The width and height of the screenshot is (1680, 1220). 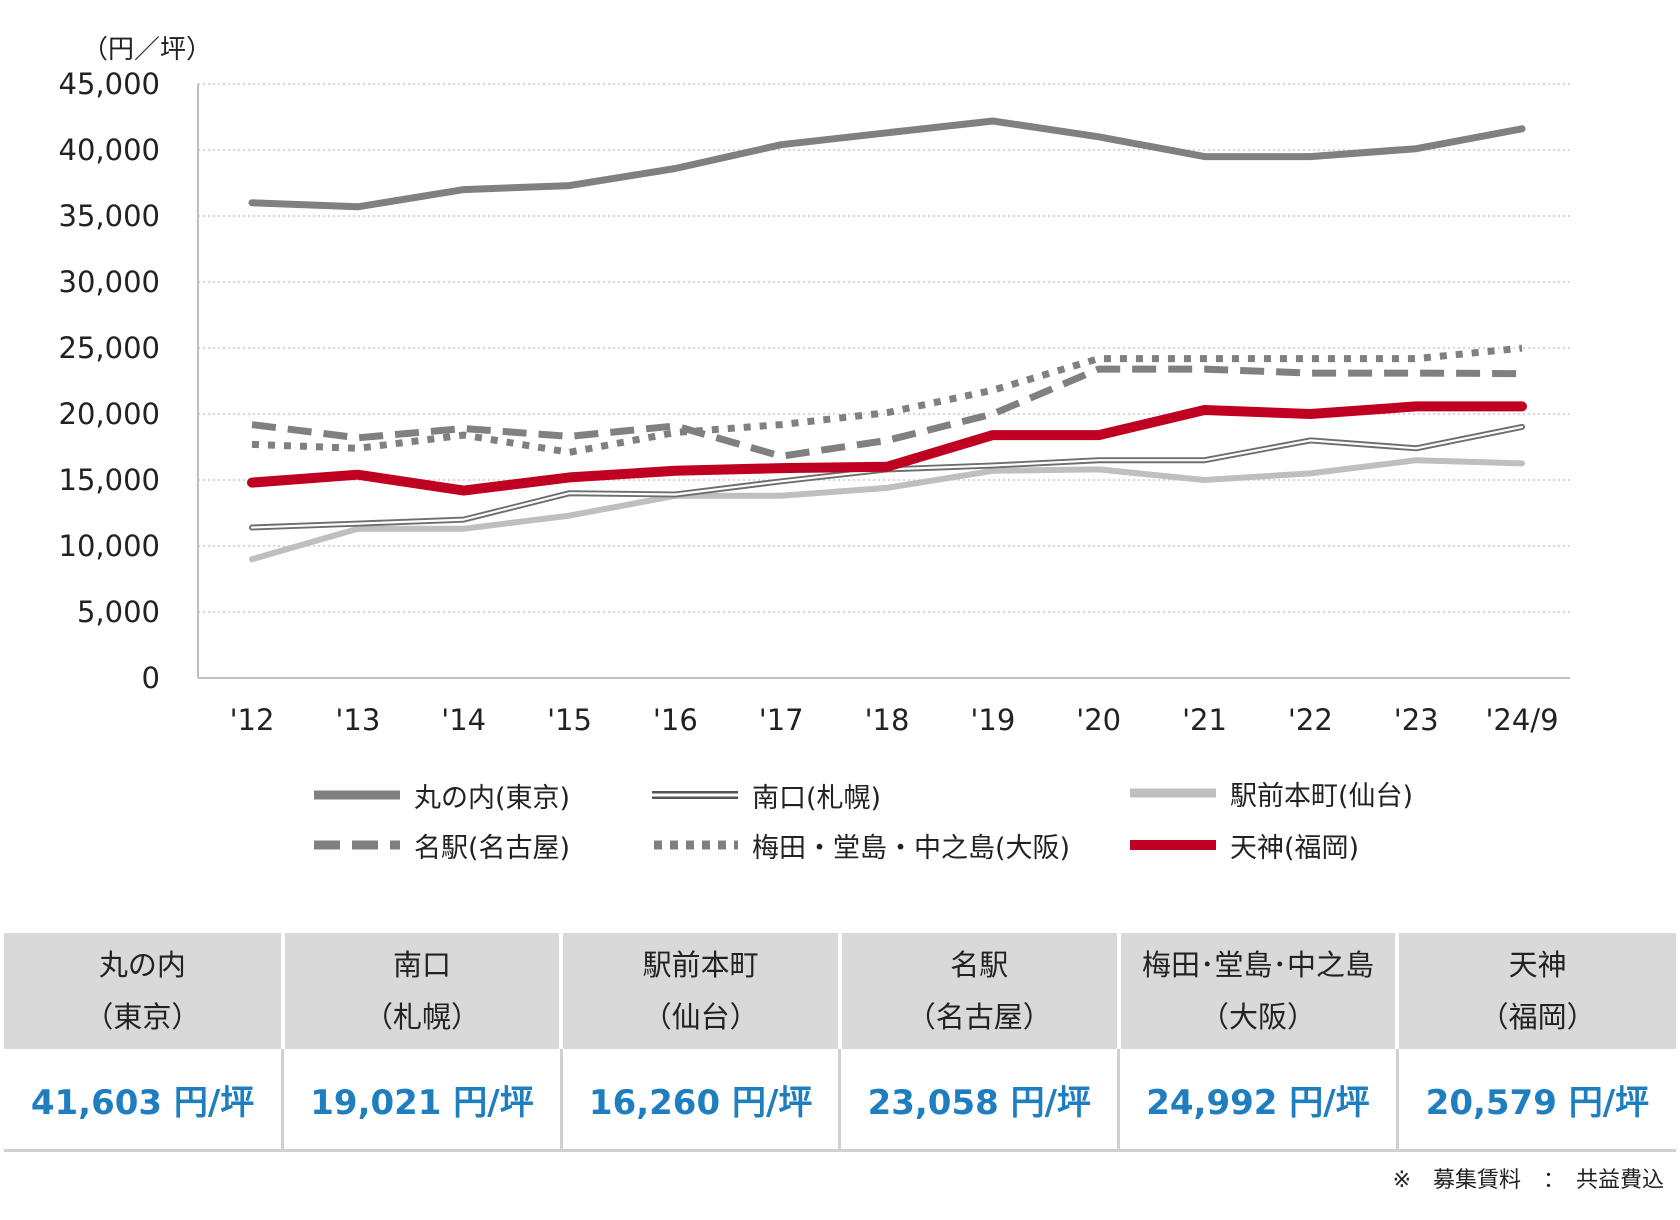 I want to click on legend-item-marunouchi: 丸の内(東京), so click(x=441, y=795).